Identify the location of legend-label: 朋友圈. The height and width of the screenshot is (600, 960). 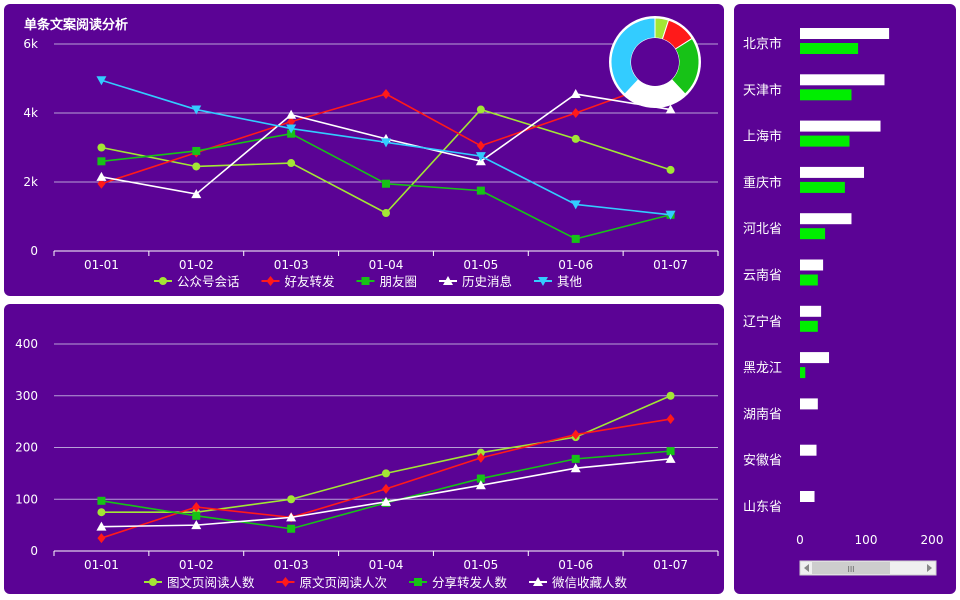
(399, 281).